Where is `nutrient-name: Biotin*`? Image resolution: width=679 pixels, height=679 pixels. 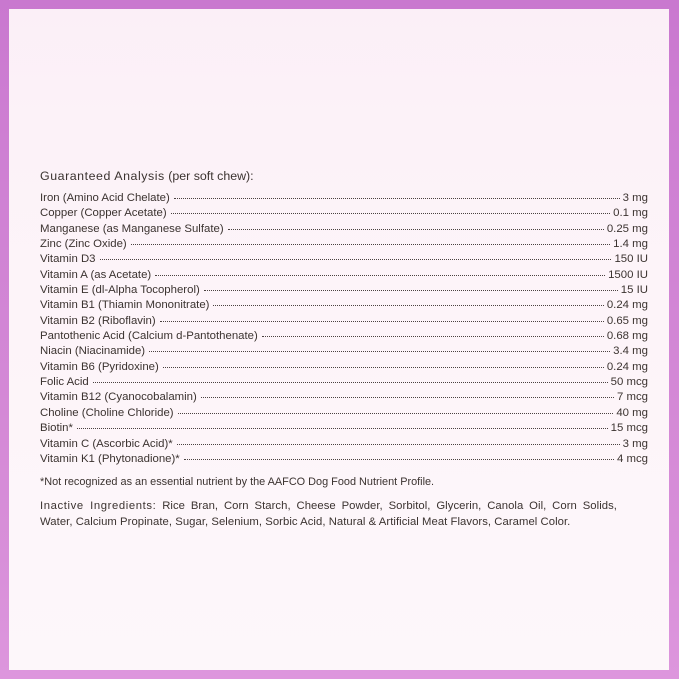 nutrient-name: Biotin* is located at coordinates (56, 428).